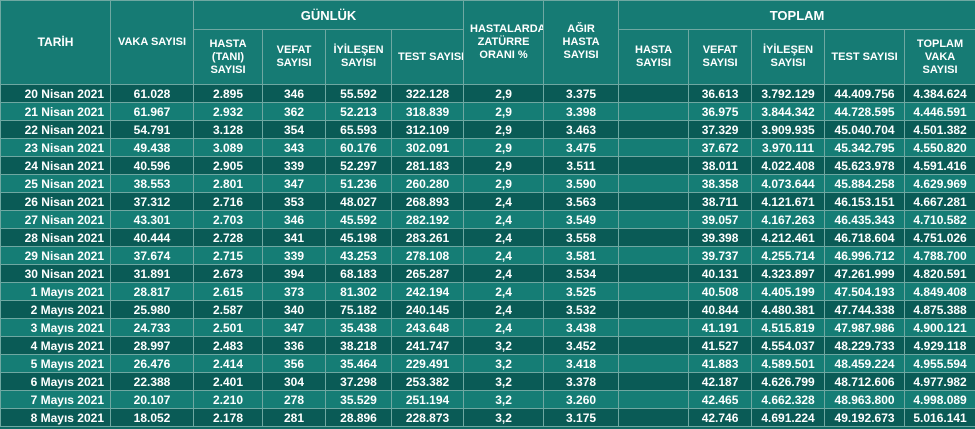  What do you see at coordinates (581, 42) in the screenshot?
I see `header-agir-hasta: AĞIR HASTA SAYISI` at bounding box center [581, 42].